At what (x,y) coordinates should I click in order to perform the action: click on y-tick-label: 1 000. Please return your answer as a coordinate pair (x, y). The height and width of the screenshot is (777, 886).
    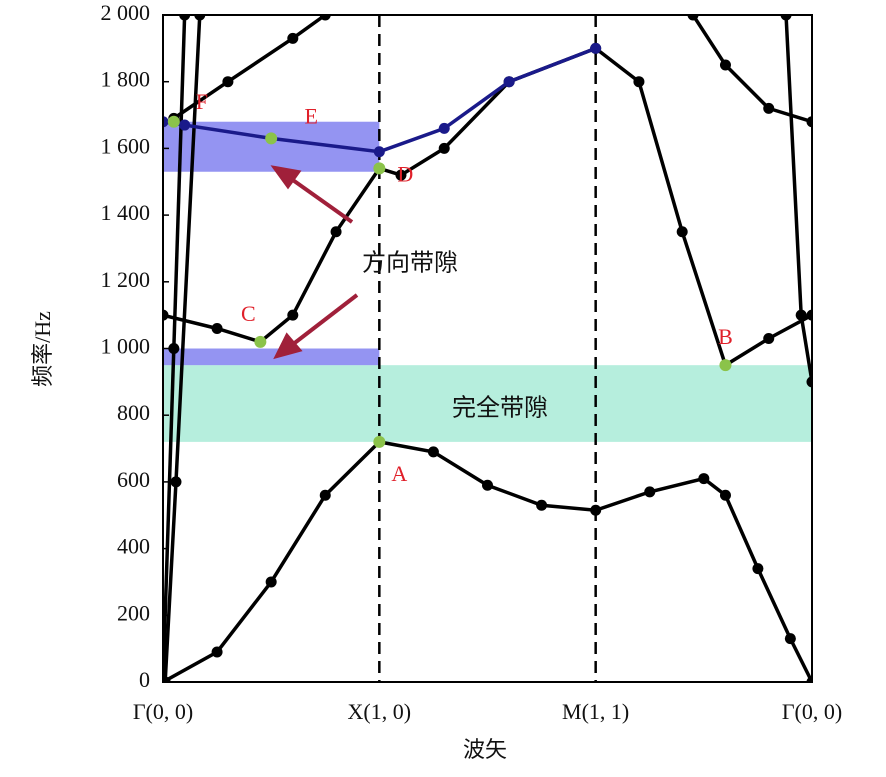
    Looking at the image, I should click on (126, 346).